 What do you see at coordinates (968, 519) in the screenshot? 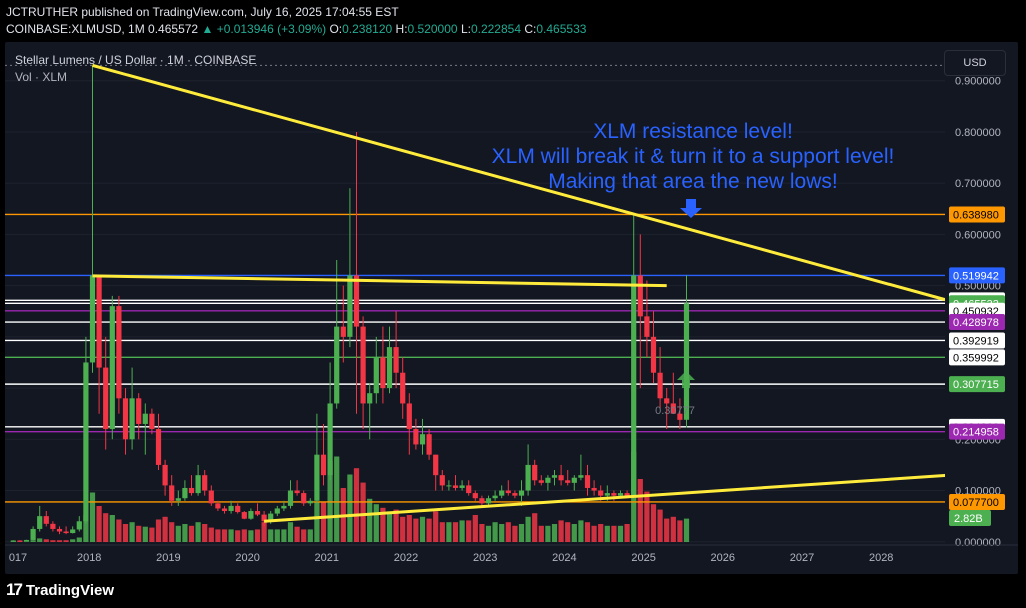
I see `volume-label-text: 2.82B` at bounding box center [968, 519].